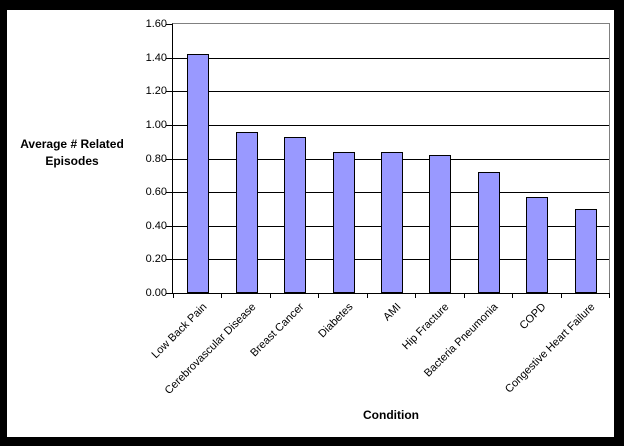 The height and width of the screenshot is (446, 624). Describe the element at coordinates (156, 192) in the screenshot. I see `y-tick-label: 0.60` at that location.